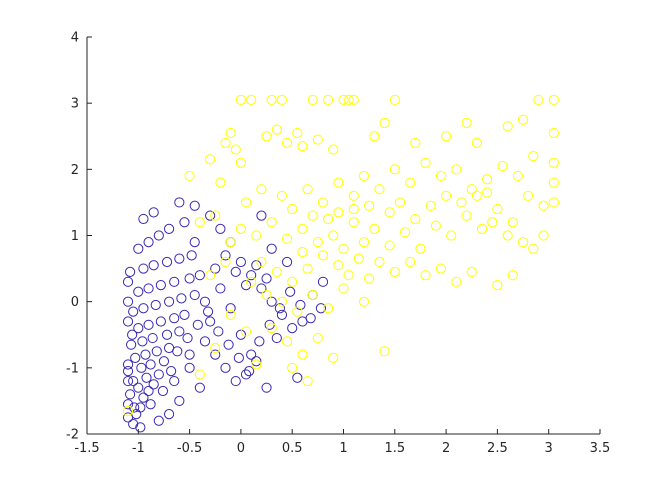 The width and height of the screenshot is (664, 486). Describe the element at coordinates (79, 237) in the screenshot. I see `y-ticks: -2 -1 0 1 2 3 4` at that location.